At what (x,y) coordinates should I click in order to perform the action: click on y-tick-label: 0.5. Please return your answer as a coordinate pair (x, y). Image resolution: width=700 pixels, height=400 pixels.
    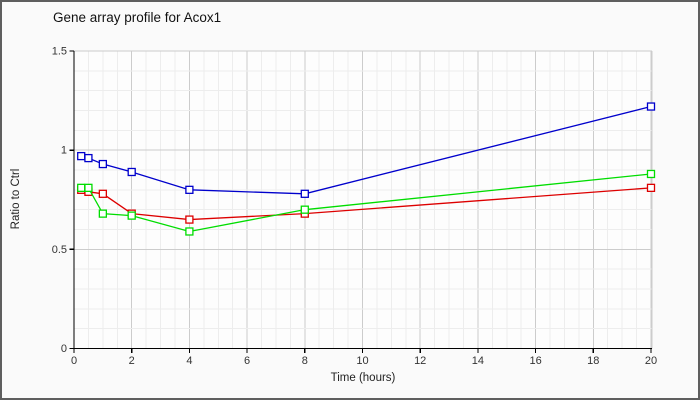
    Looking at the image, I should click on (59, 250).